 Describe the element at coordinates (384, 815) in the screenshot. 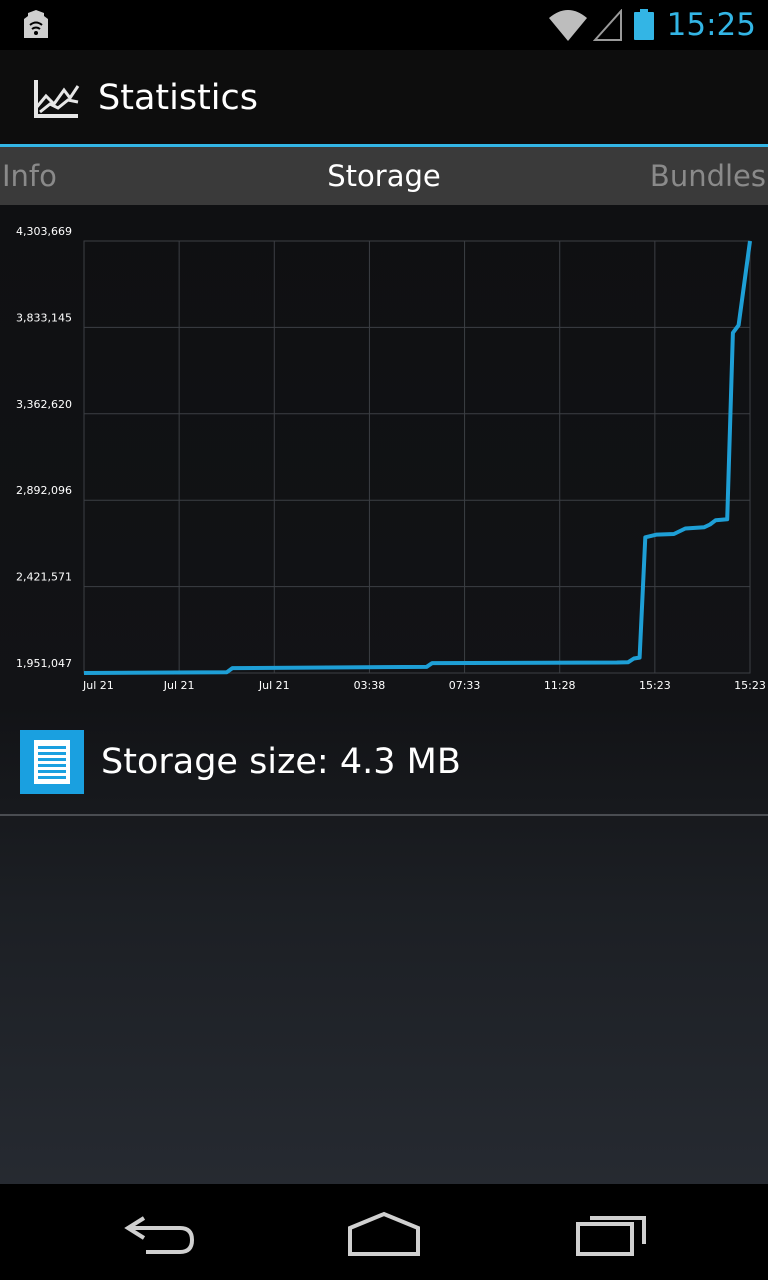

I see `divider` at that location.